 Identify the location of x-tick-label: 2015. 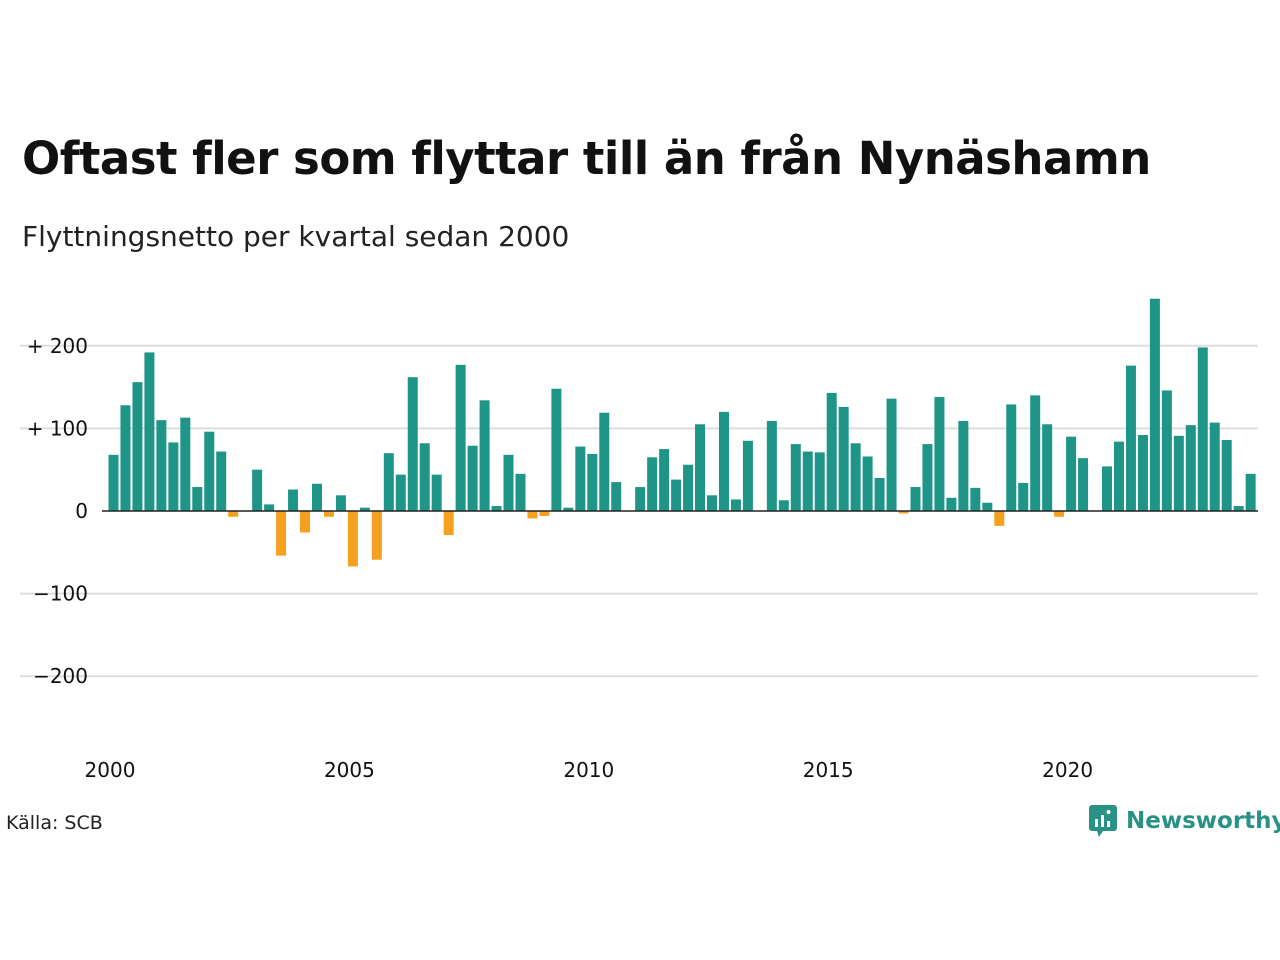
(828, 770).